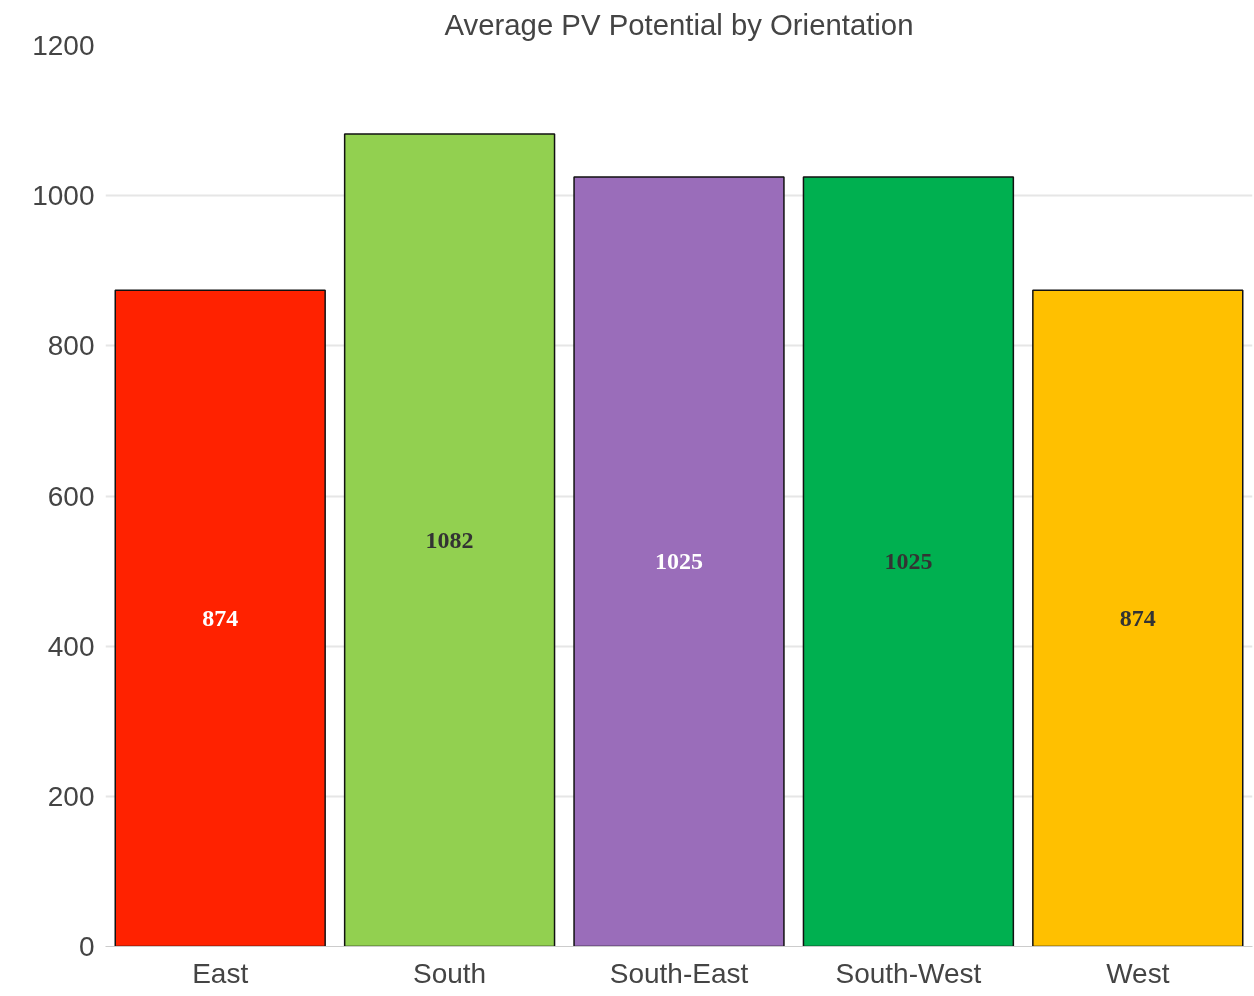 The width and height of the screenshot is (1254, 996). Describe the element at coordinates (679, 973) in the screenshot. I see `x-tick-label: South-East` at that location.